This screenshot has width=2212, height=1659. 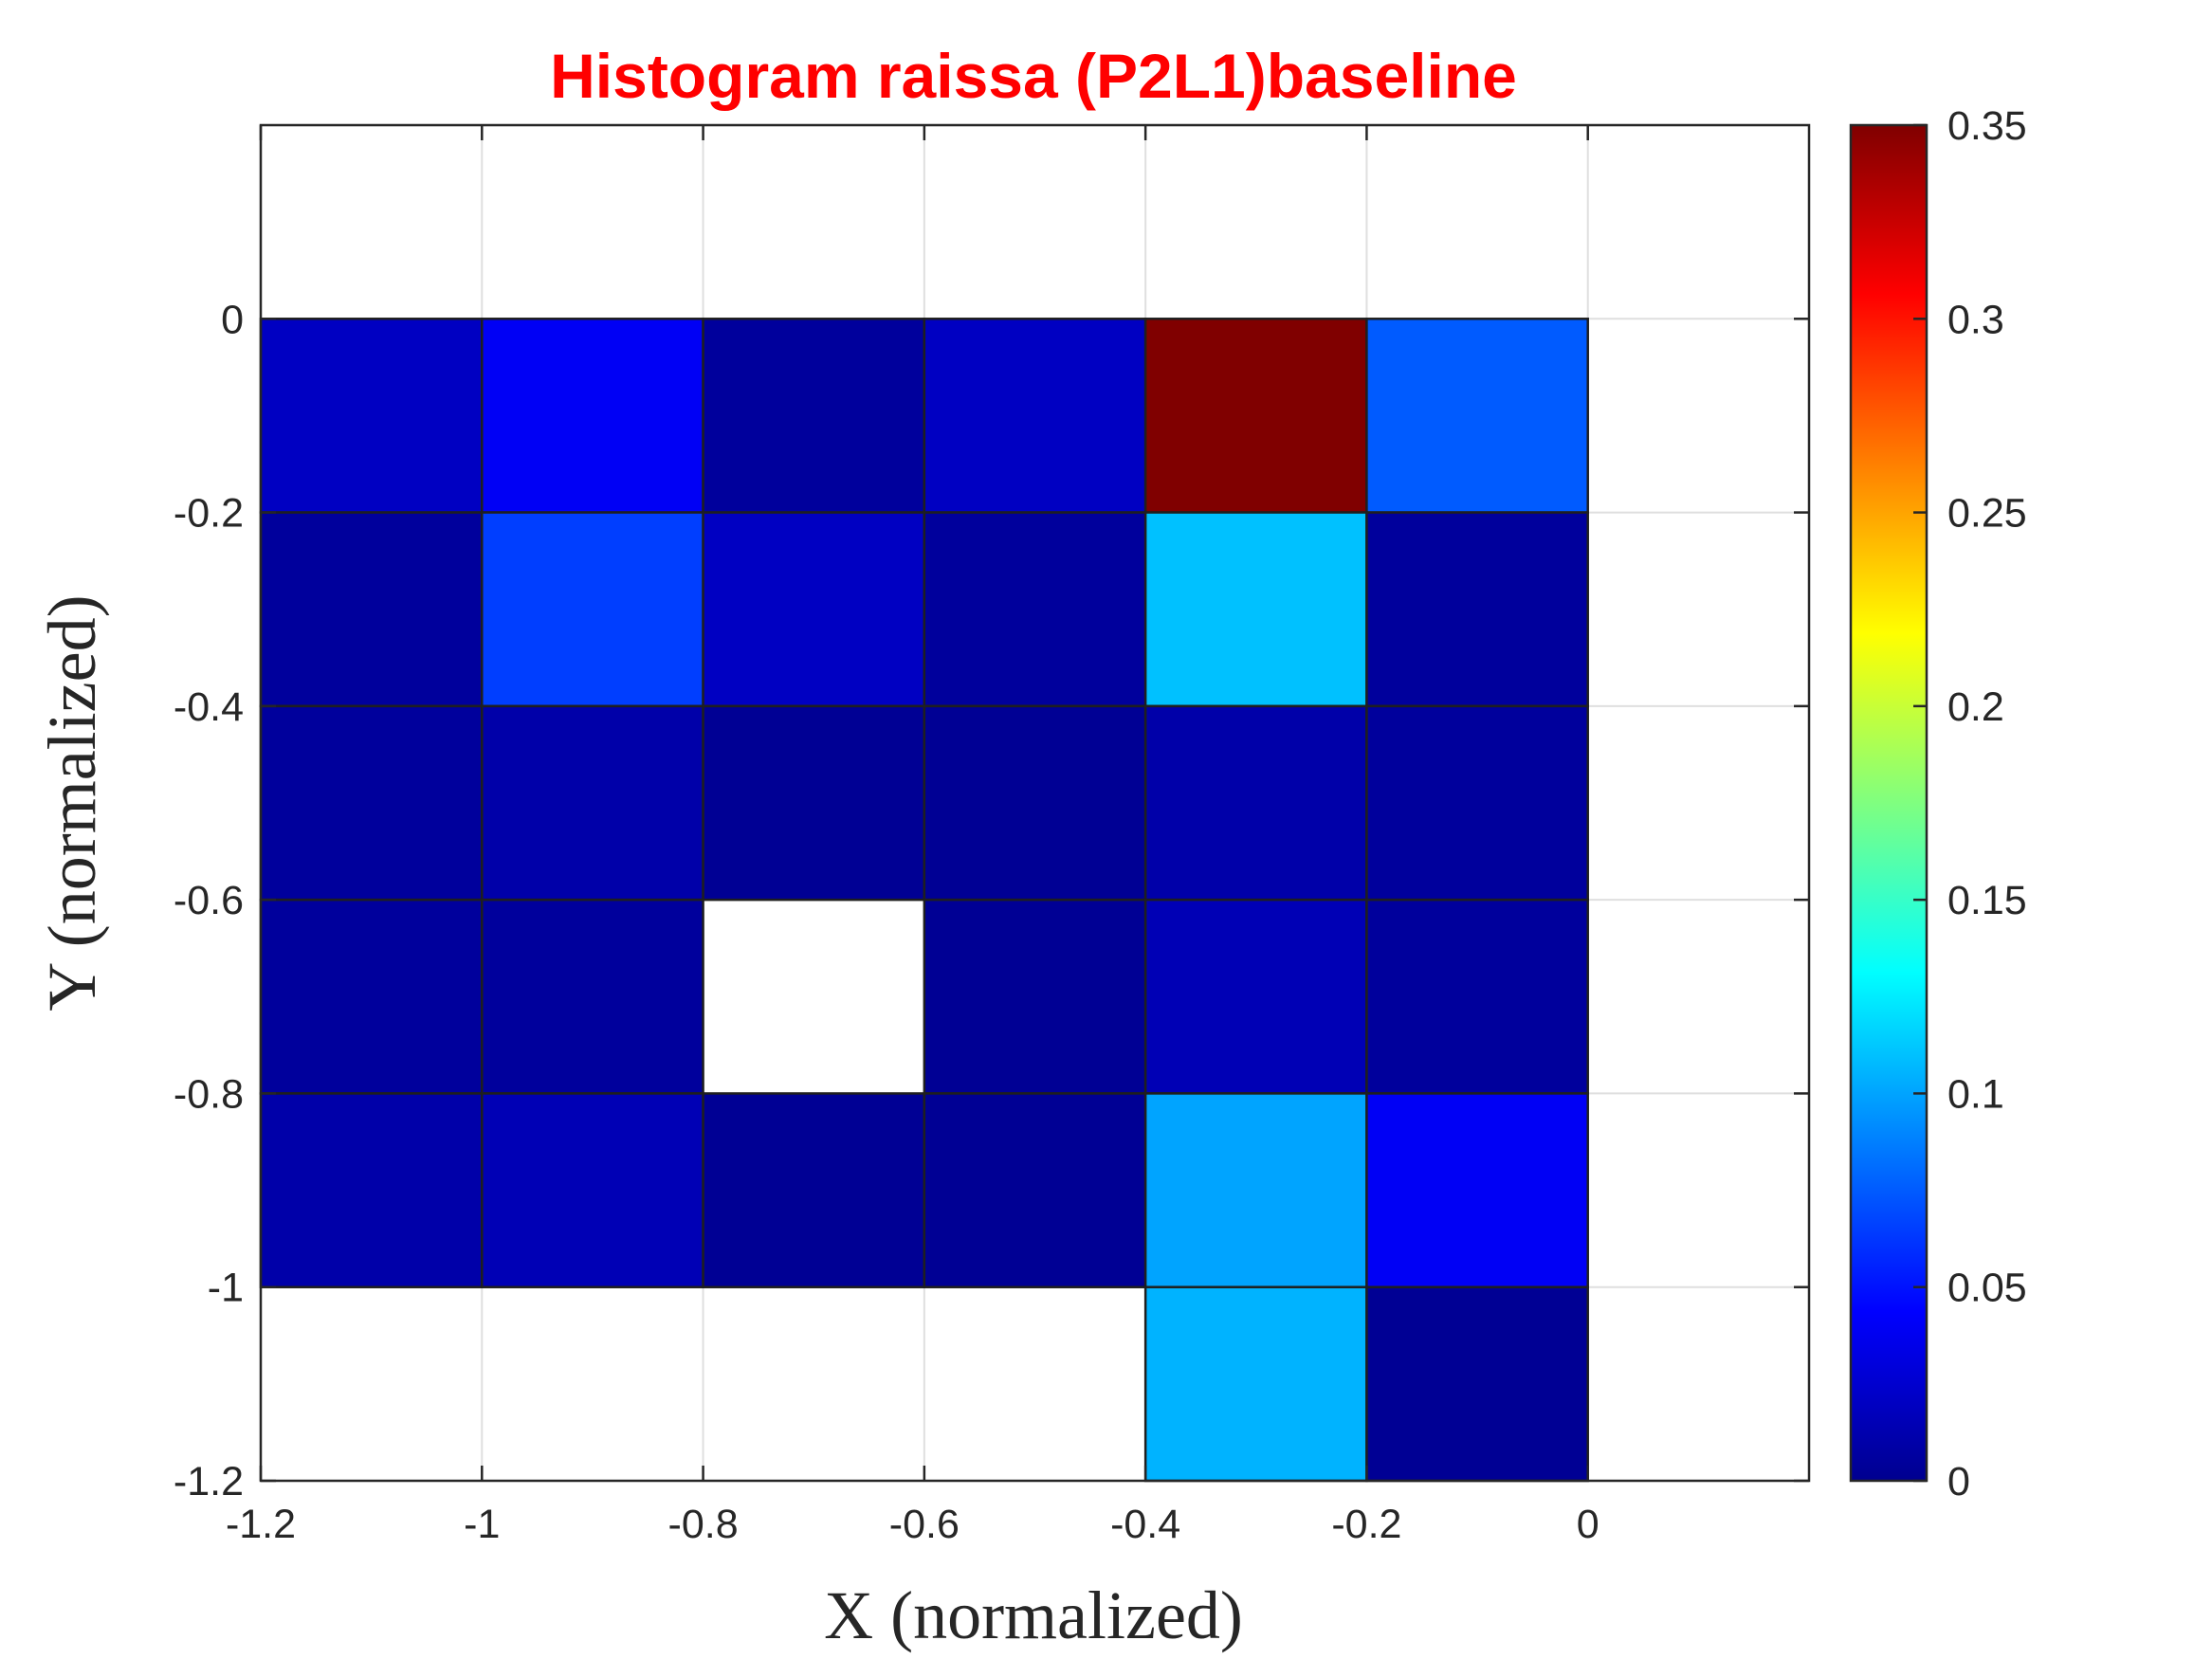 What do you see at coordinates (209, 900) in the screenshot?
I see `y-tick-label: -0.6` at bounding box center [209, 900].